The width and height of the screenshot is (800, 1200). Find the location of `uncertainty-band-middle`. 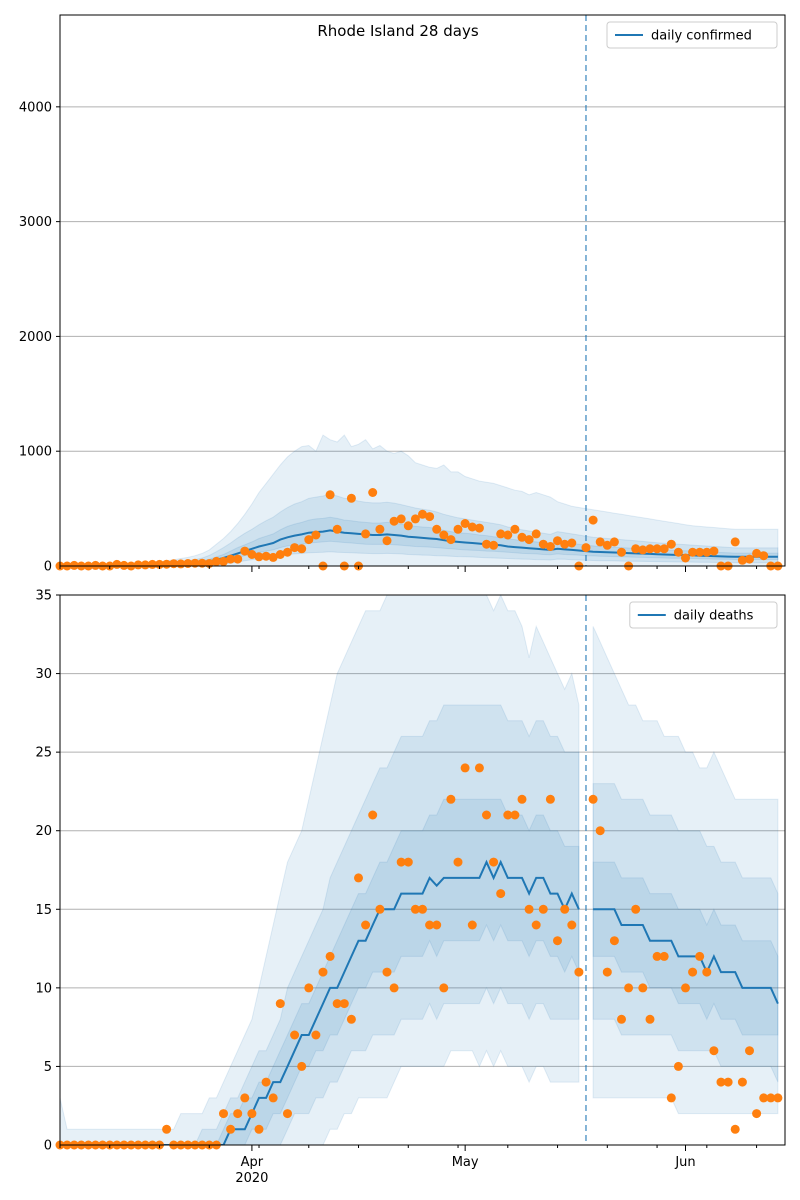

uncertainty-band-middle is located at coordinates (685, 933).